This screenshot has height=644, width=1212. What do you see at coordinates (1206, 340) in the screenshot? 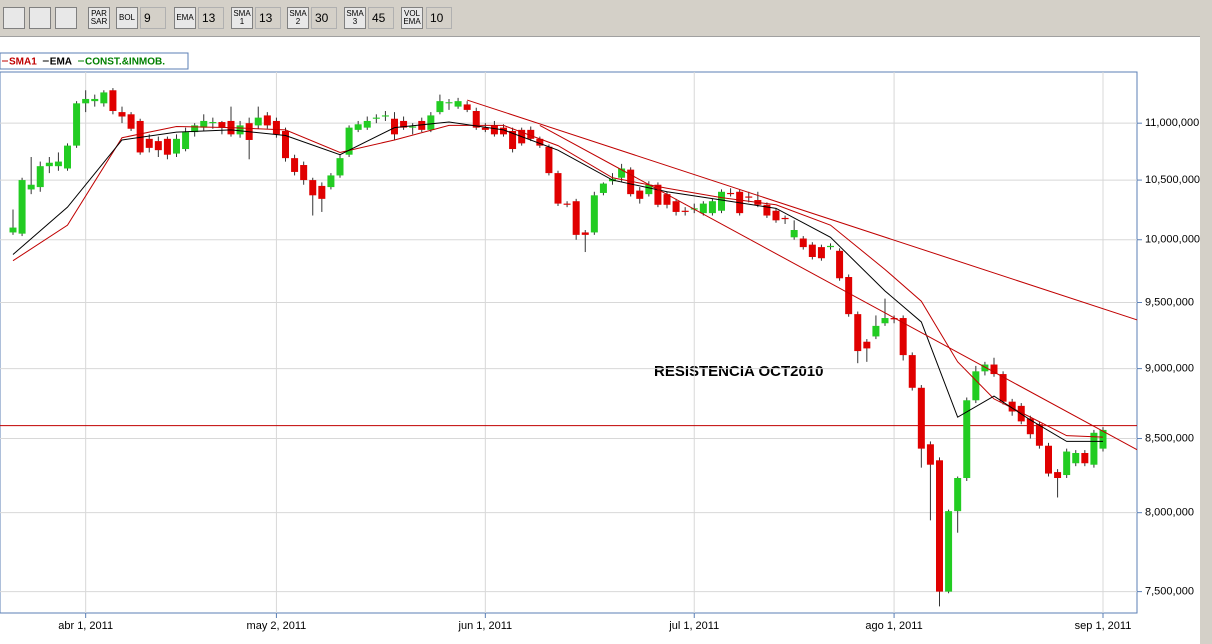
I see `scrollbar` at bounding box center [1206, 340].